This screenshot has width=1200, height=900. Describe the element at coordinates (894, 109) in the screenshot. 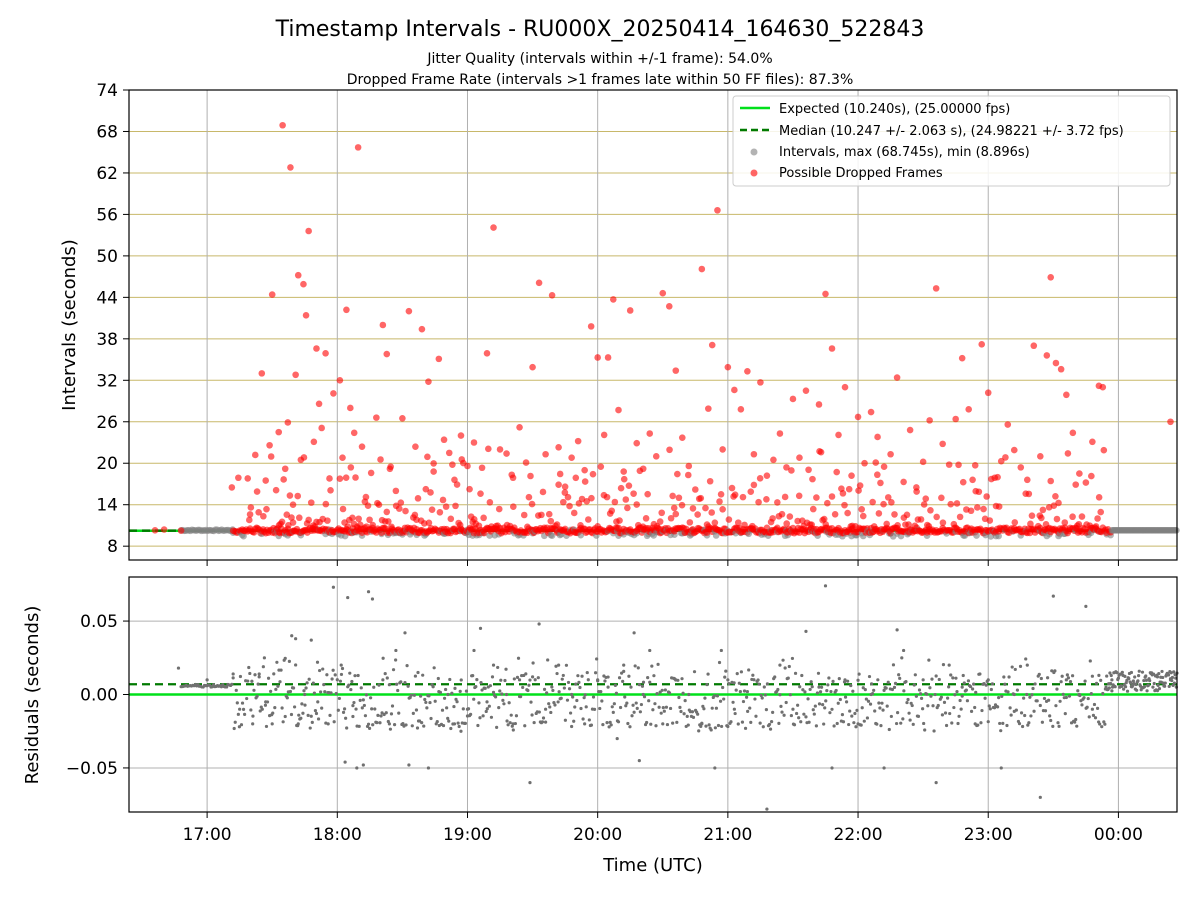

I see `legend-expected-label: Expected (10.240s), (25.00000 fps)` at that location.